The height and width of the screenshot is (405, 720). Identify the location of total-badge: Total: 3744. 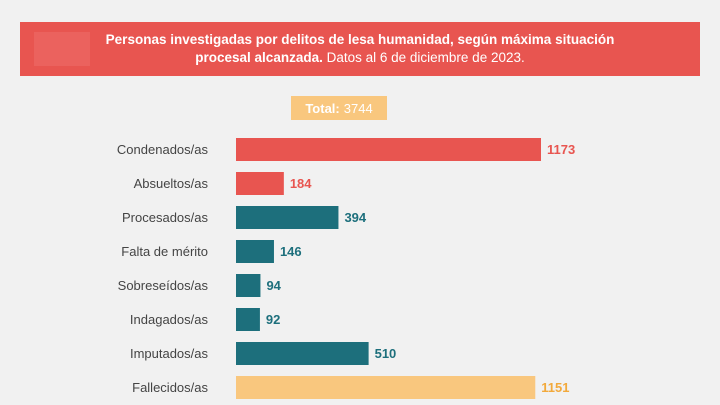
(339, 108).